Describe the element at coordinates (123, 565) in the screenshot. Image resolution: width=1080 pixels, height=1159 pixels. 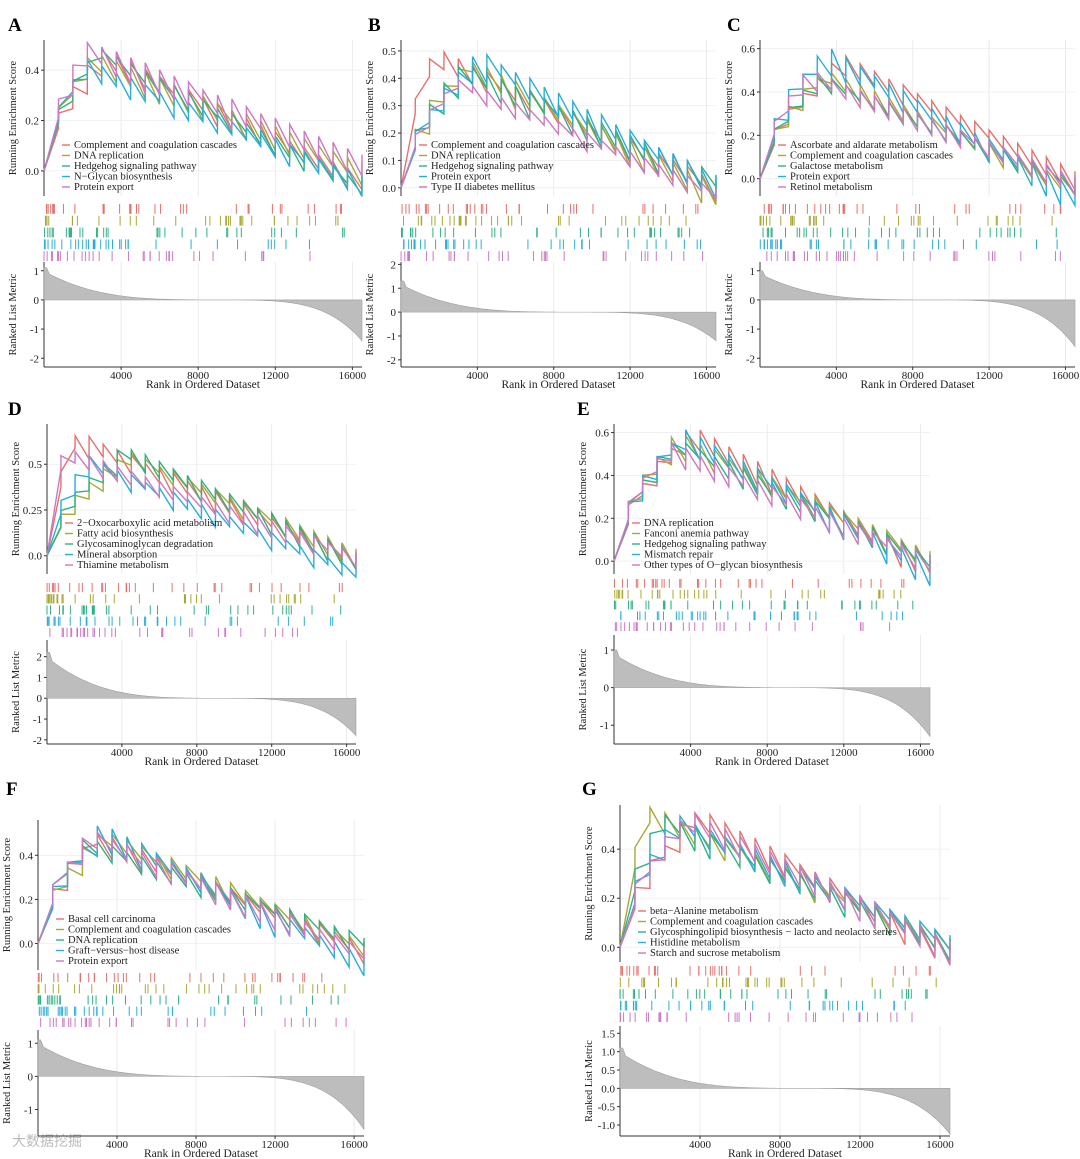
I see `legend-label: Thiamine metabolism` at that location.